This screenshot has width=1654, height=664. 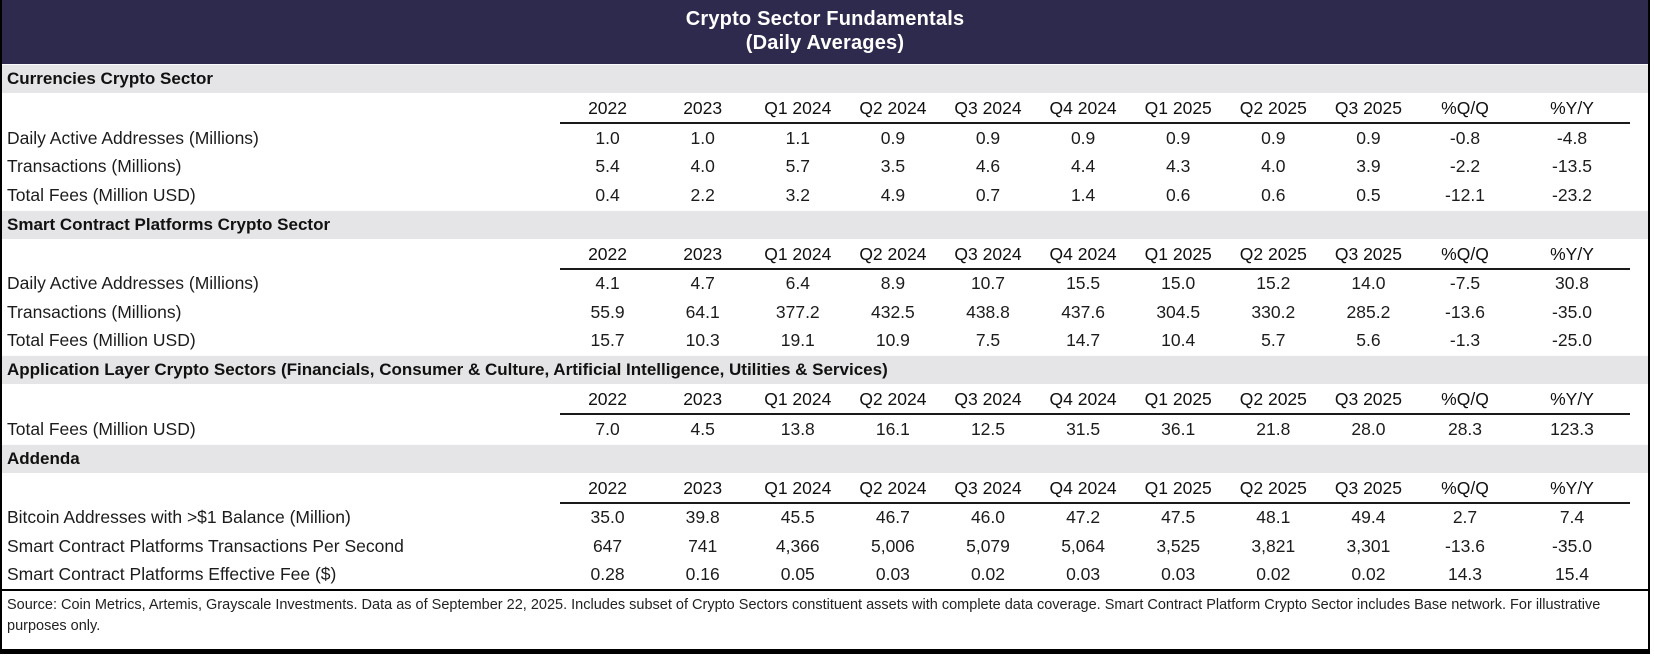 I want to click on table-cell: 6.4, so click(x=797, y=283).